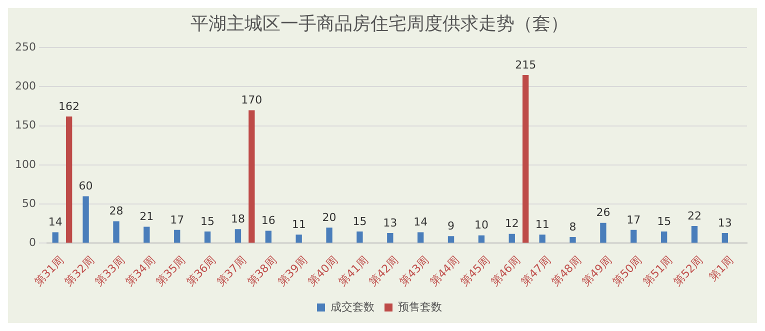 This screenshot has height=331, width=765. What do you see at coordinates (29, 203) in the screenshot?
I see `y-tick-label: 50` at bounding box center [29, 203].